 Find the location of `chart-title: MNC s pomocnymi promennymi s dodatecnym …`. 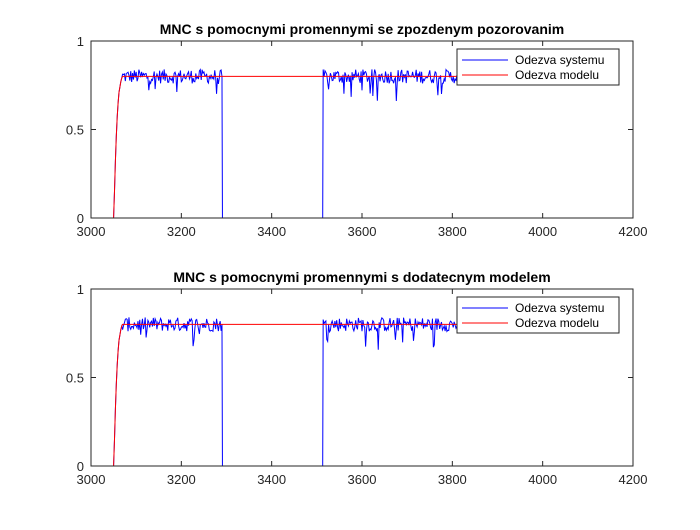

chart-title: MNC s pomocnymi promennymi s dodatecnym … is located at coordinates (361, 277).